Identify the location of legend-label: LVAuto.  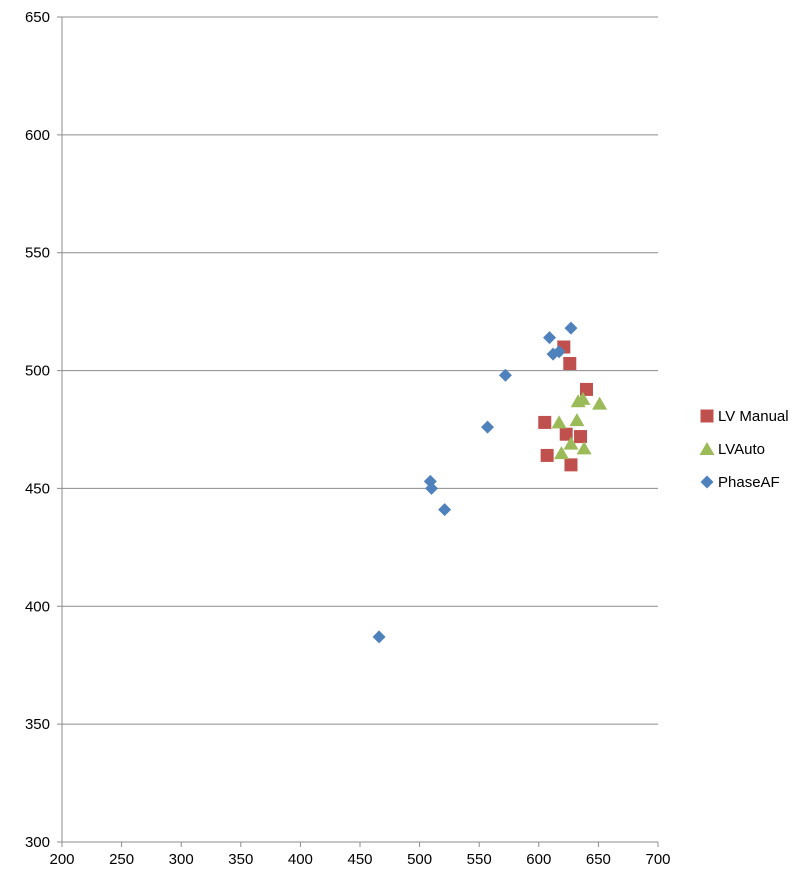
(741, 449).